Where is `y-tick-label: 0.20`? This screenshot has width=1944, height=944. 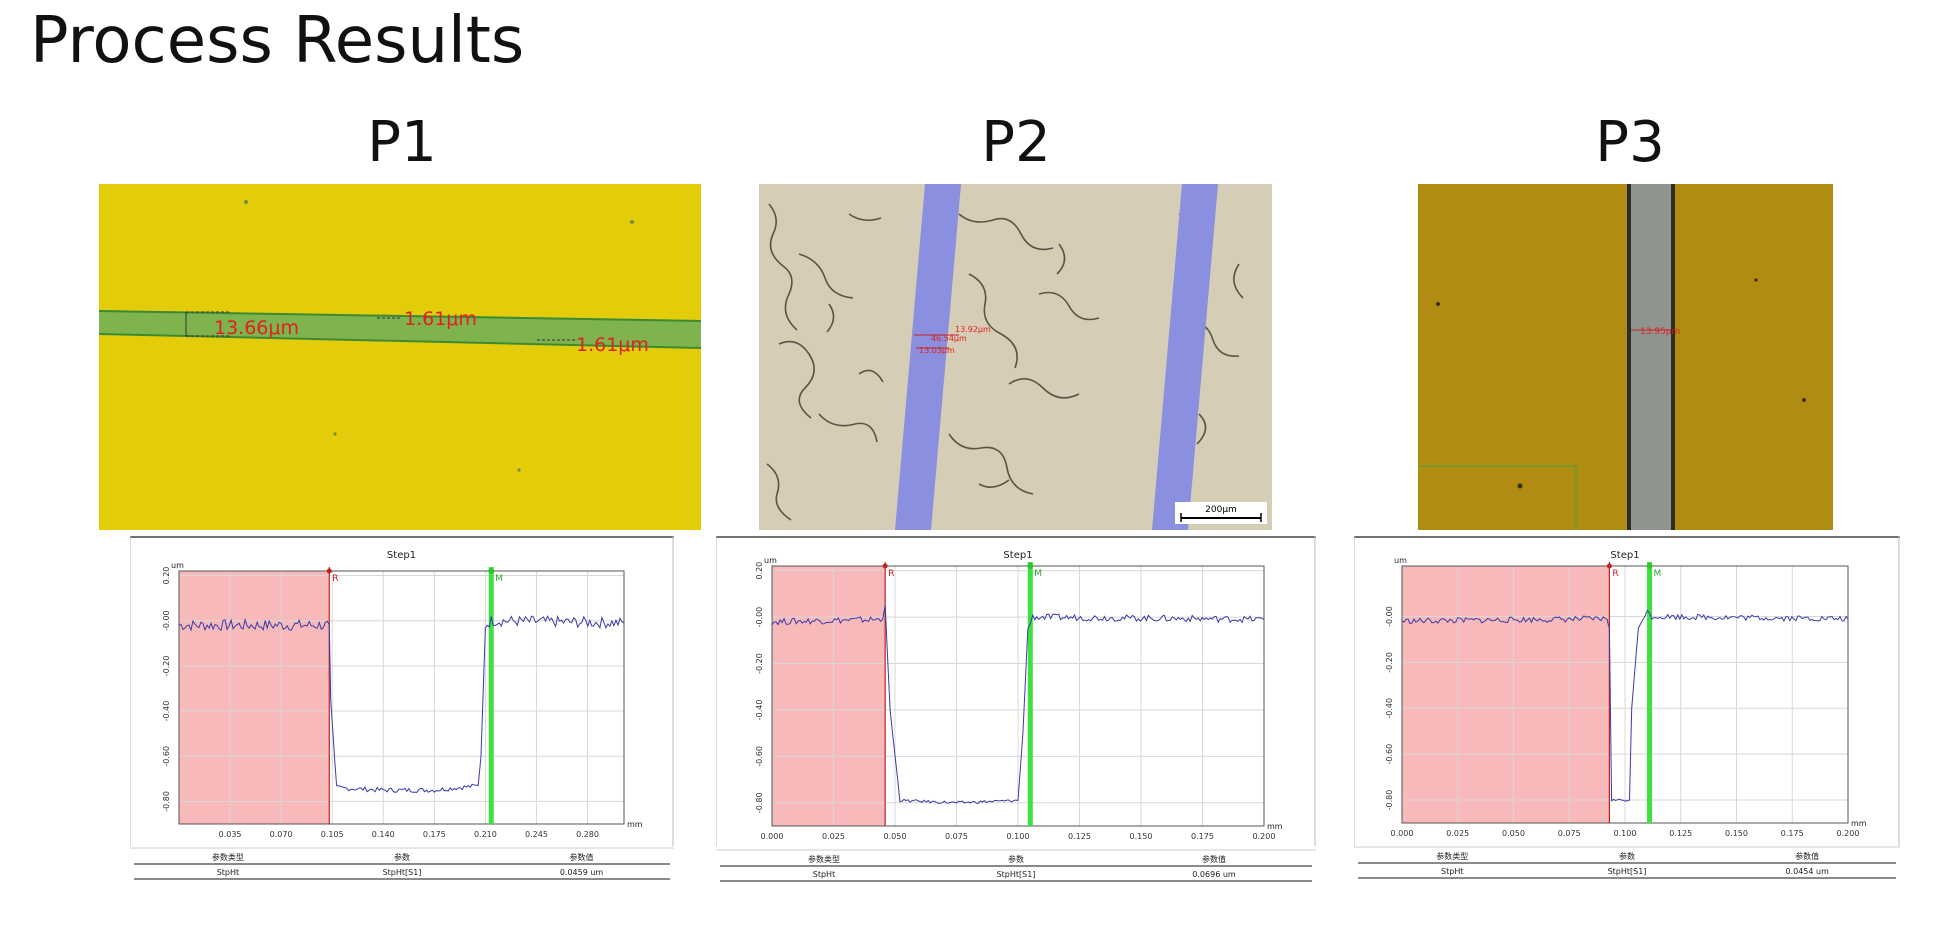 y-tick-label: 0.20 is located at coordinates (166, 576).